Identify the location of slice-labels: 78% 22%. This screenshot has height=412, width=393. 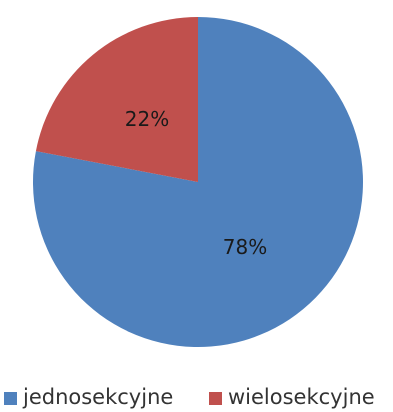
(196, 183).